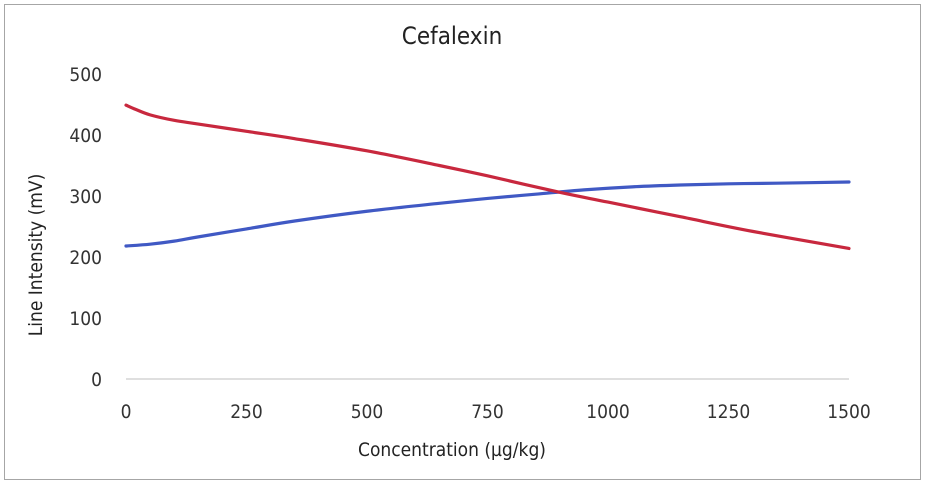 The image size is (925, 484). Describe the element at coordinates (36, 255) in the screenshot. I see `y-axis-label: Line Intensity (mV)` at that location.